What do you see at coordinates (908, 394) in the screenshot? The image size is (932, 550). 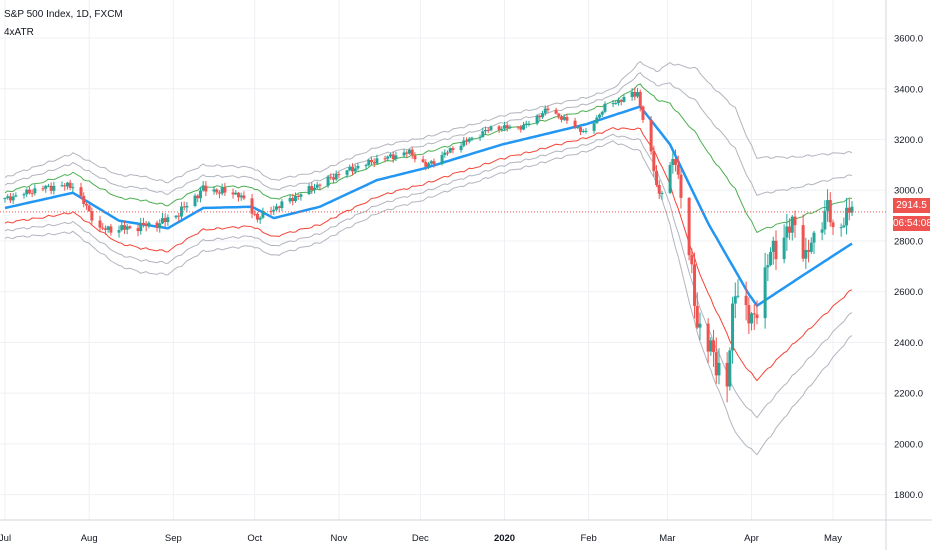 I see `y-tick-label: 2200.0` at bounding box center [908, 394].